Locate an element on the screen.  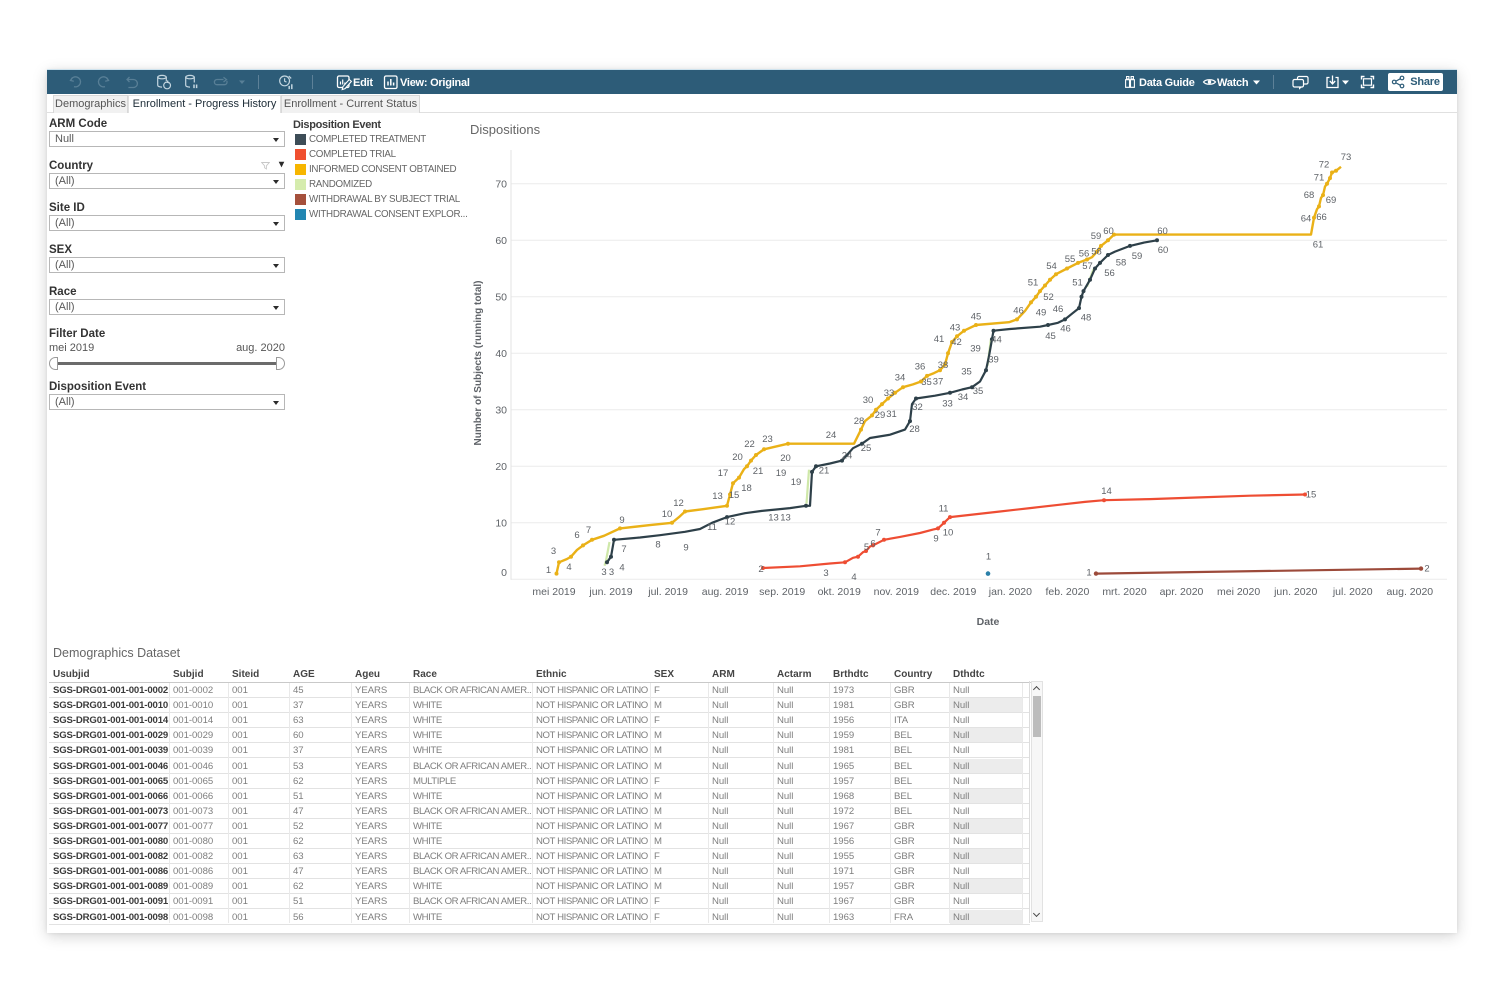
svg-text: Date is located at coordinates (988, 622).